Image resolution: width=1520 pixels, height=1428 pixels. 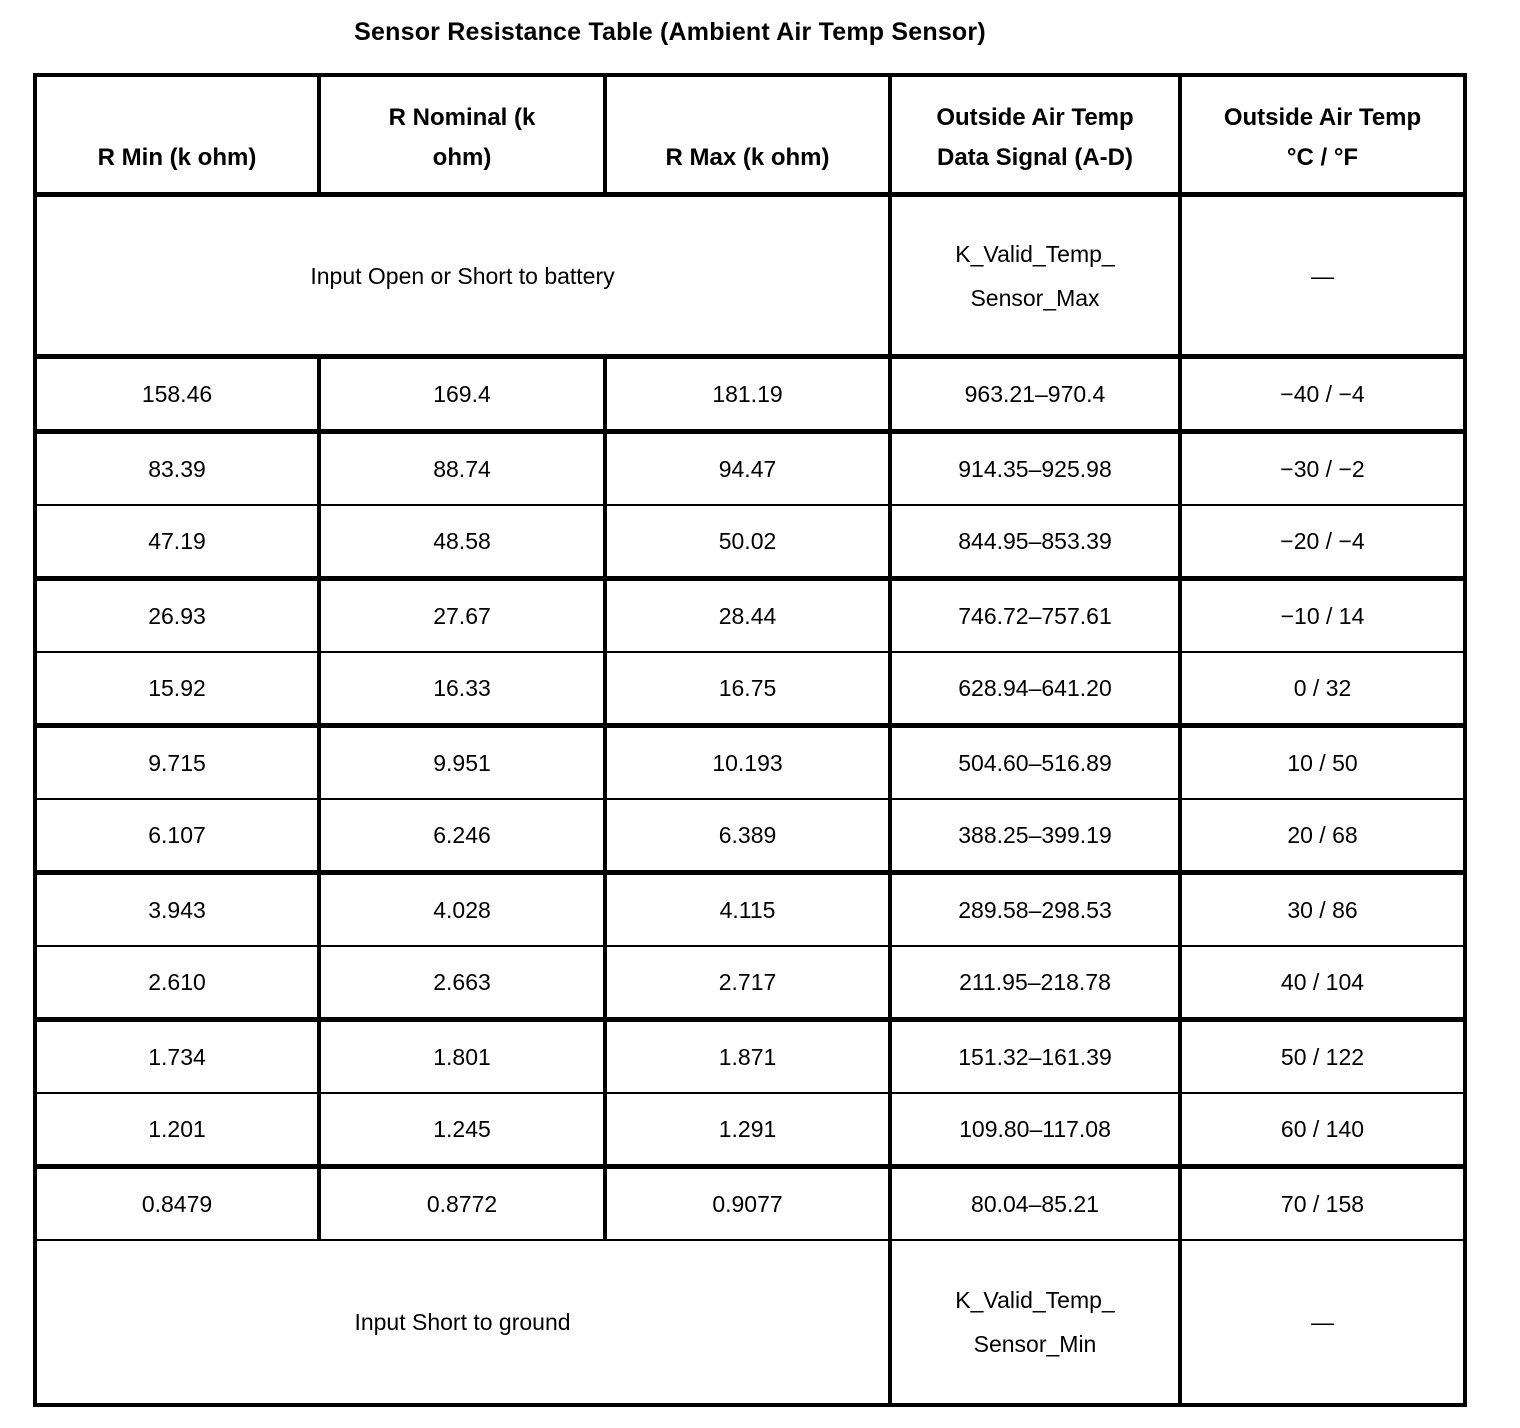 What do you see at coordinates (1322, 1203) in the screenshot?
I see `temp-cell: 70 / 158` at bounding box center [1322, 1203].